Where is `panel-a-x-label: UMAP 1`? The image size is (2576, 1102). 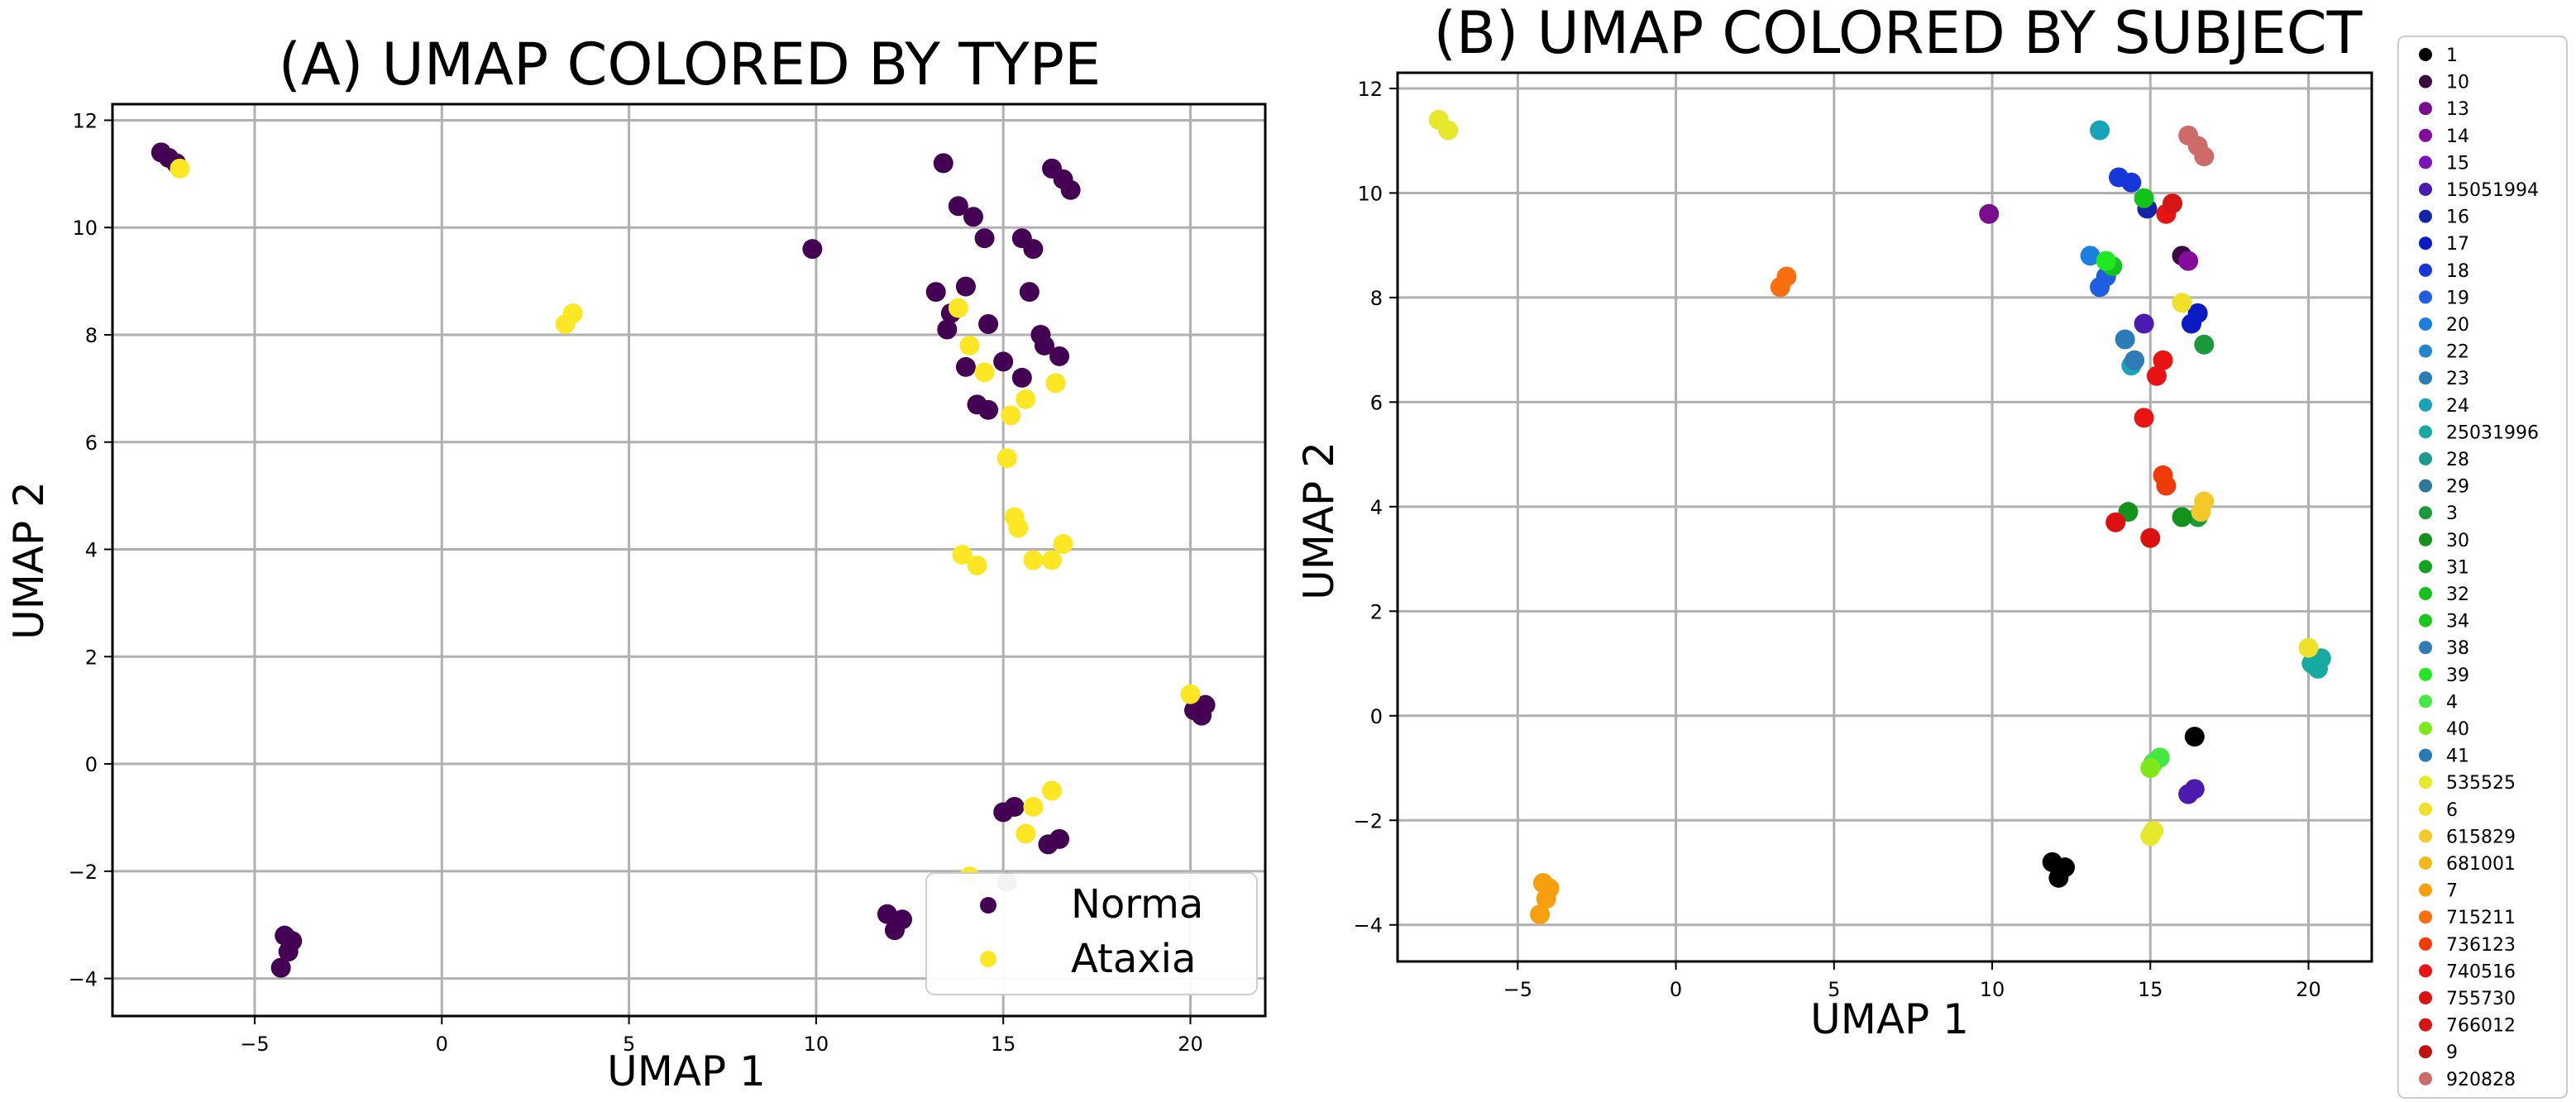 panel-a-x-label: UMAP 1 is located at coordinates (686, 1071).